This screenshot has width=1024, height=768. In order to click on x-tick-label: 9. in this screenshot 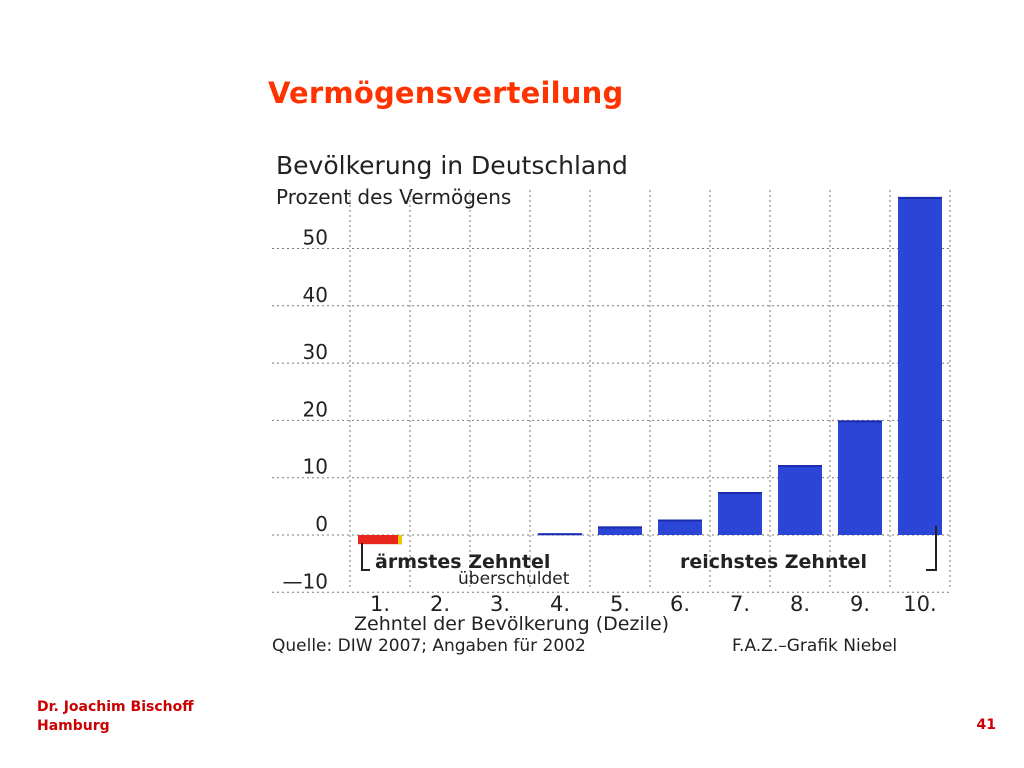, I will do `click(860, 604)`.